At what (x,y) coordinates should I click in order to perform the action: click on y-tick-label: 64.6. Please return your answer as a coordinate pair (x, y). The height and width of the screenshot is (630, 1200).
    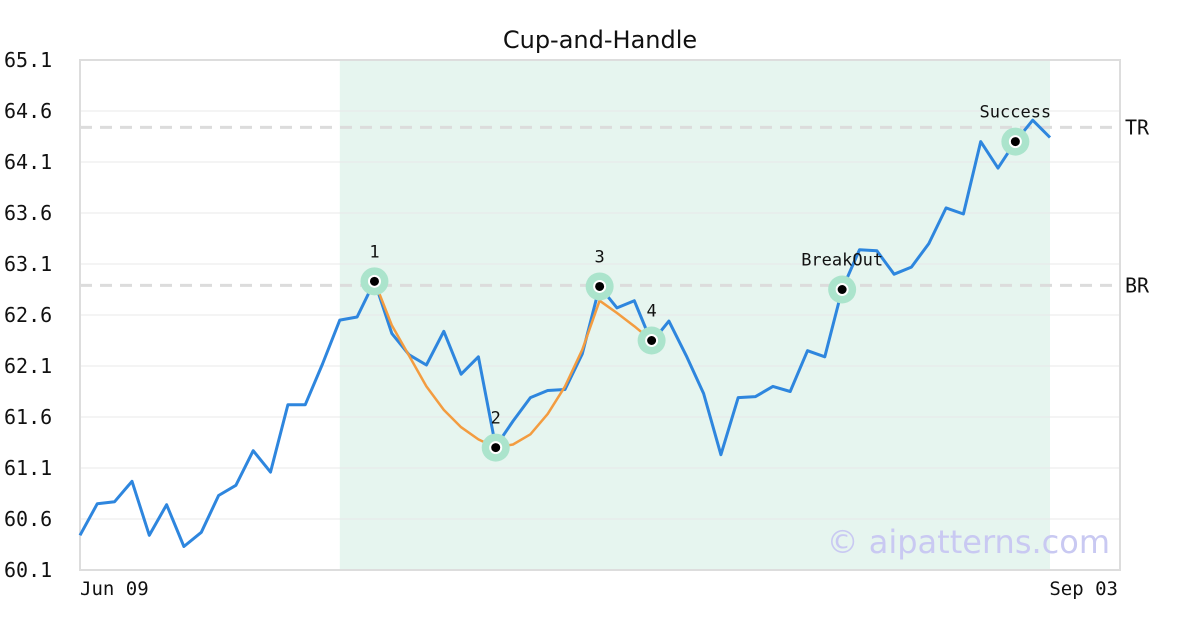
    Looking at the image, I should click on (28, 111).